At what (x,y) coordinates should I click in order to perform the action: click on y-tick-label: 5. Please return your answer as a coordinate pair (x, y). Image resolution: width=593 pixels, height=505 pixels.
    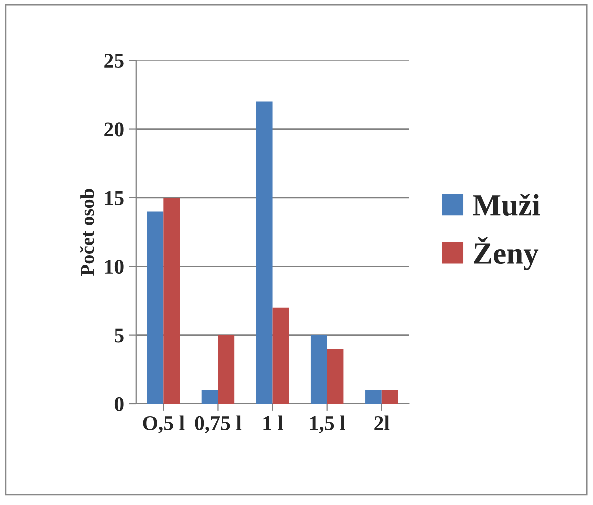
    Looking at the image, I should click on (119, 335).